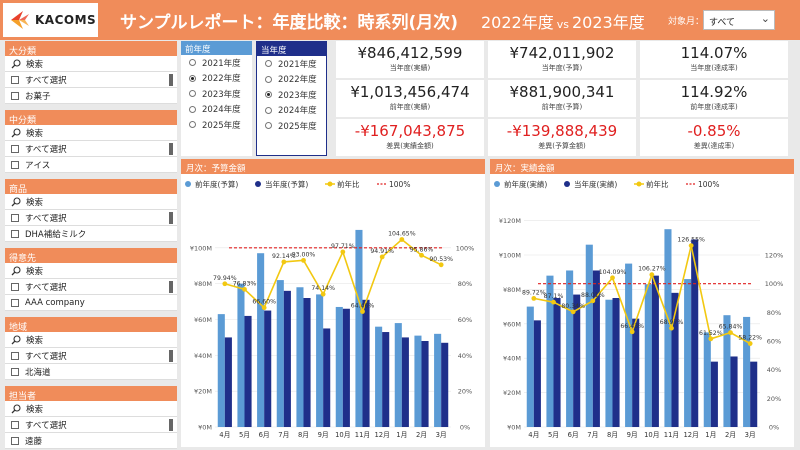  What do you see at coordinates (465, 248) in the screenshot?
I see `y2-tick-label: 100%` at bounding box center [465, 248].